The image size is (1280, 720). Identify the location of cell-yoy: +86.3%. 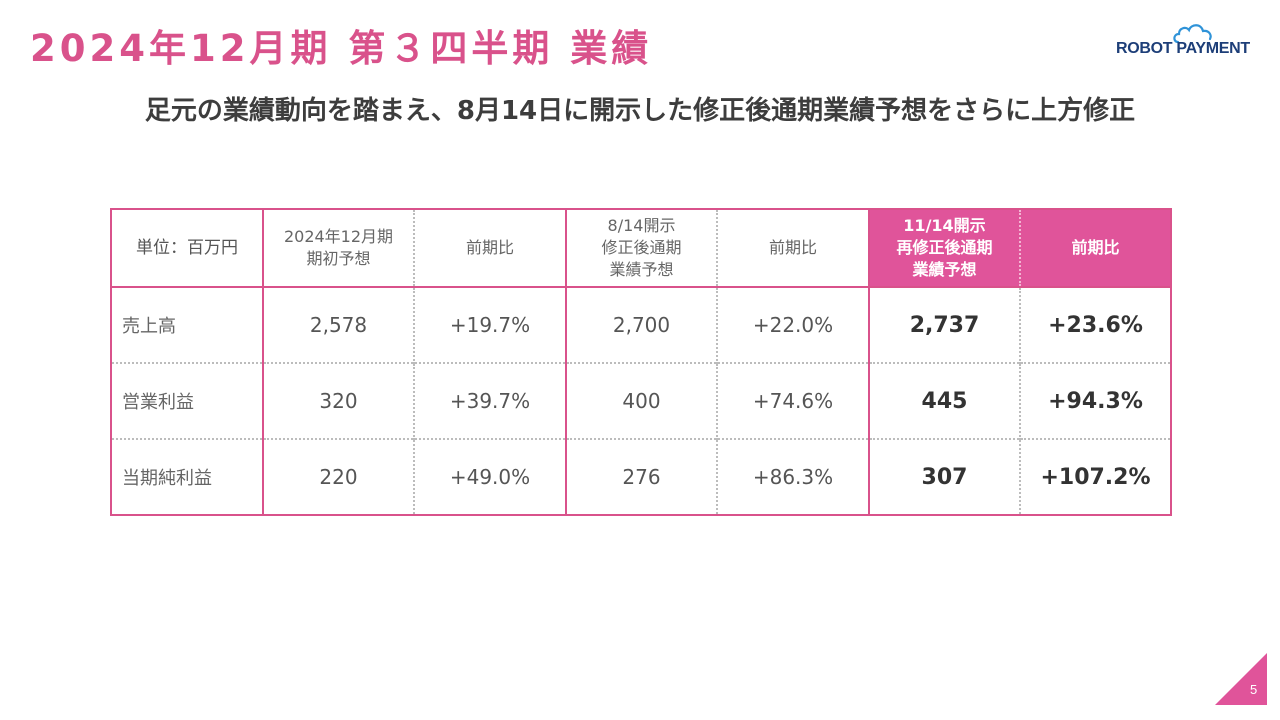
(792, 477).